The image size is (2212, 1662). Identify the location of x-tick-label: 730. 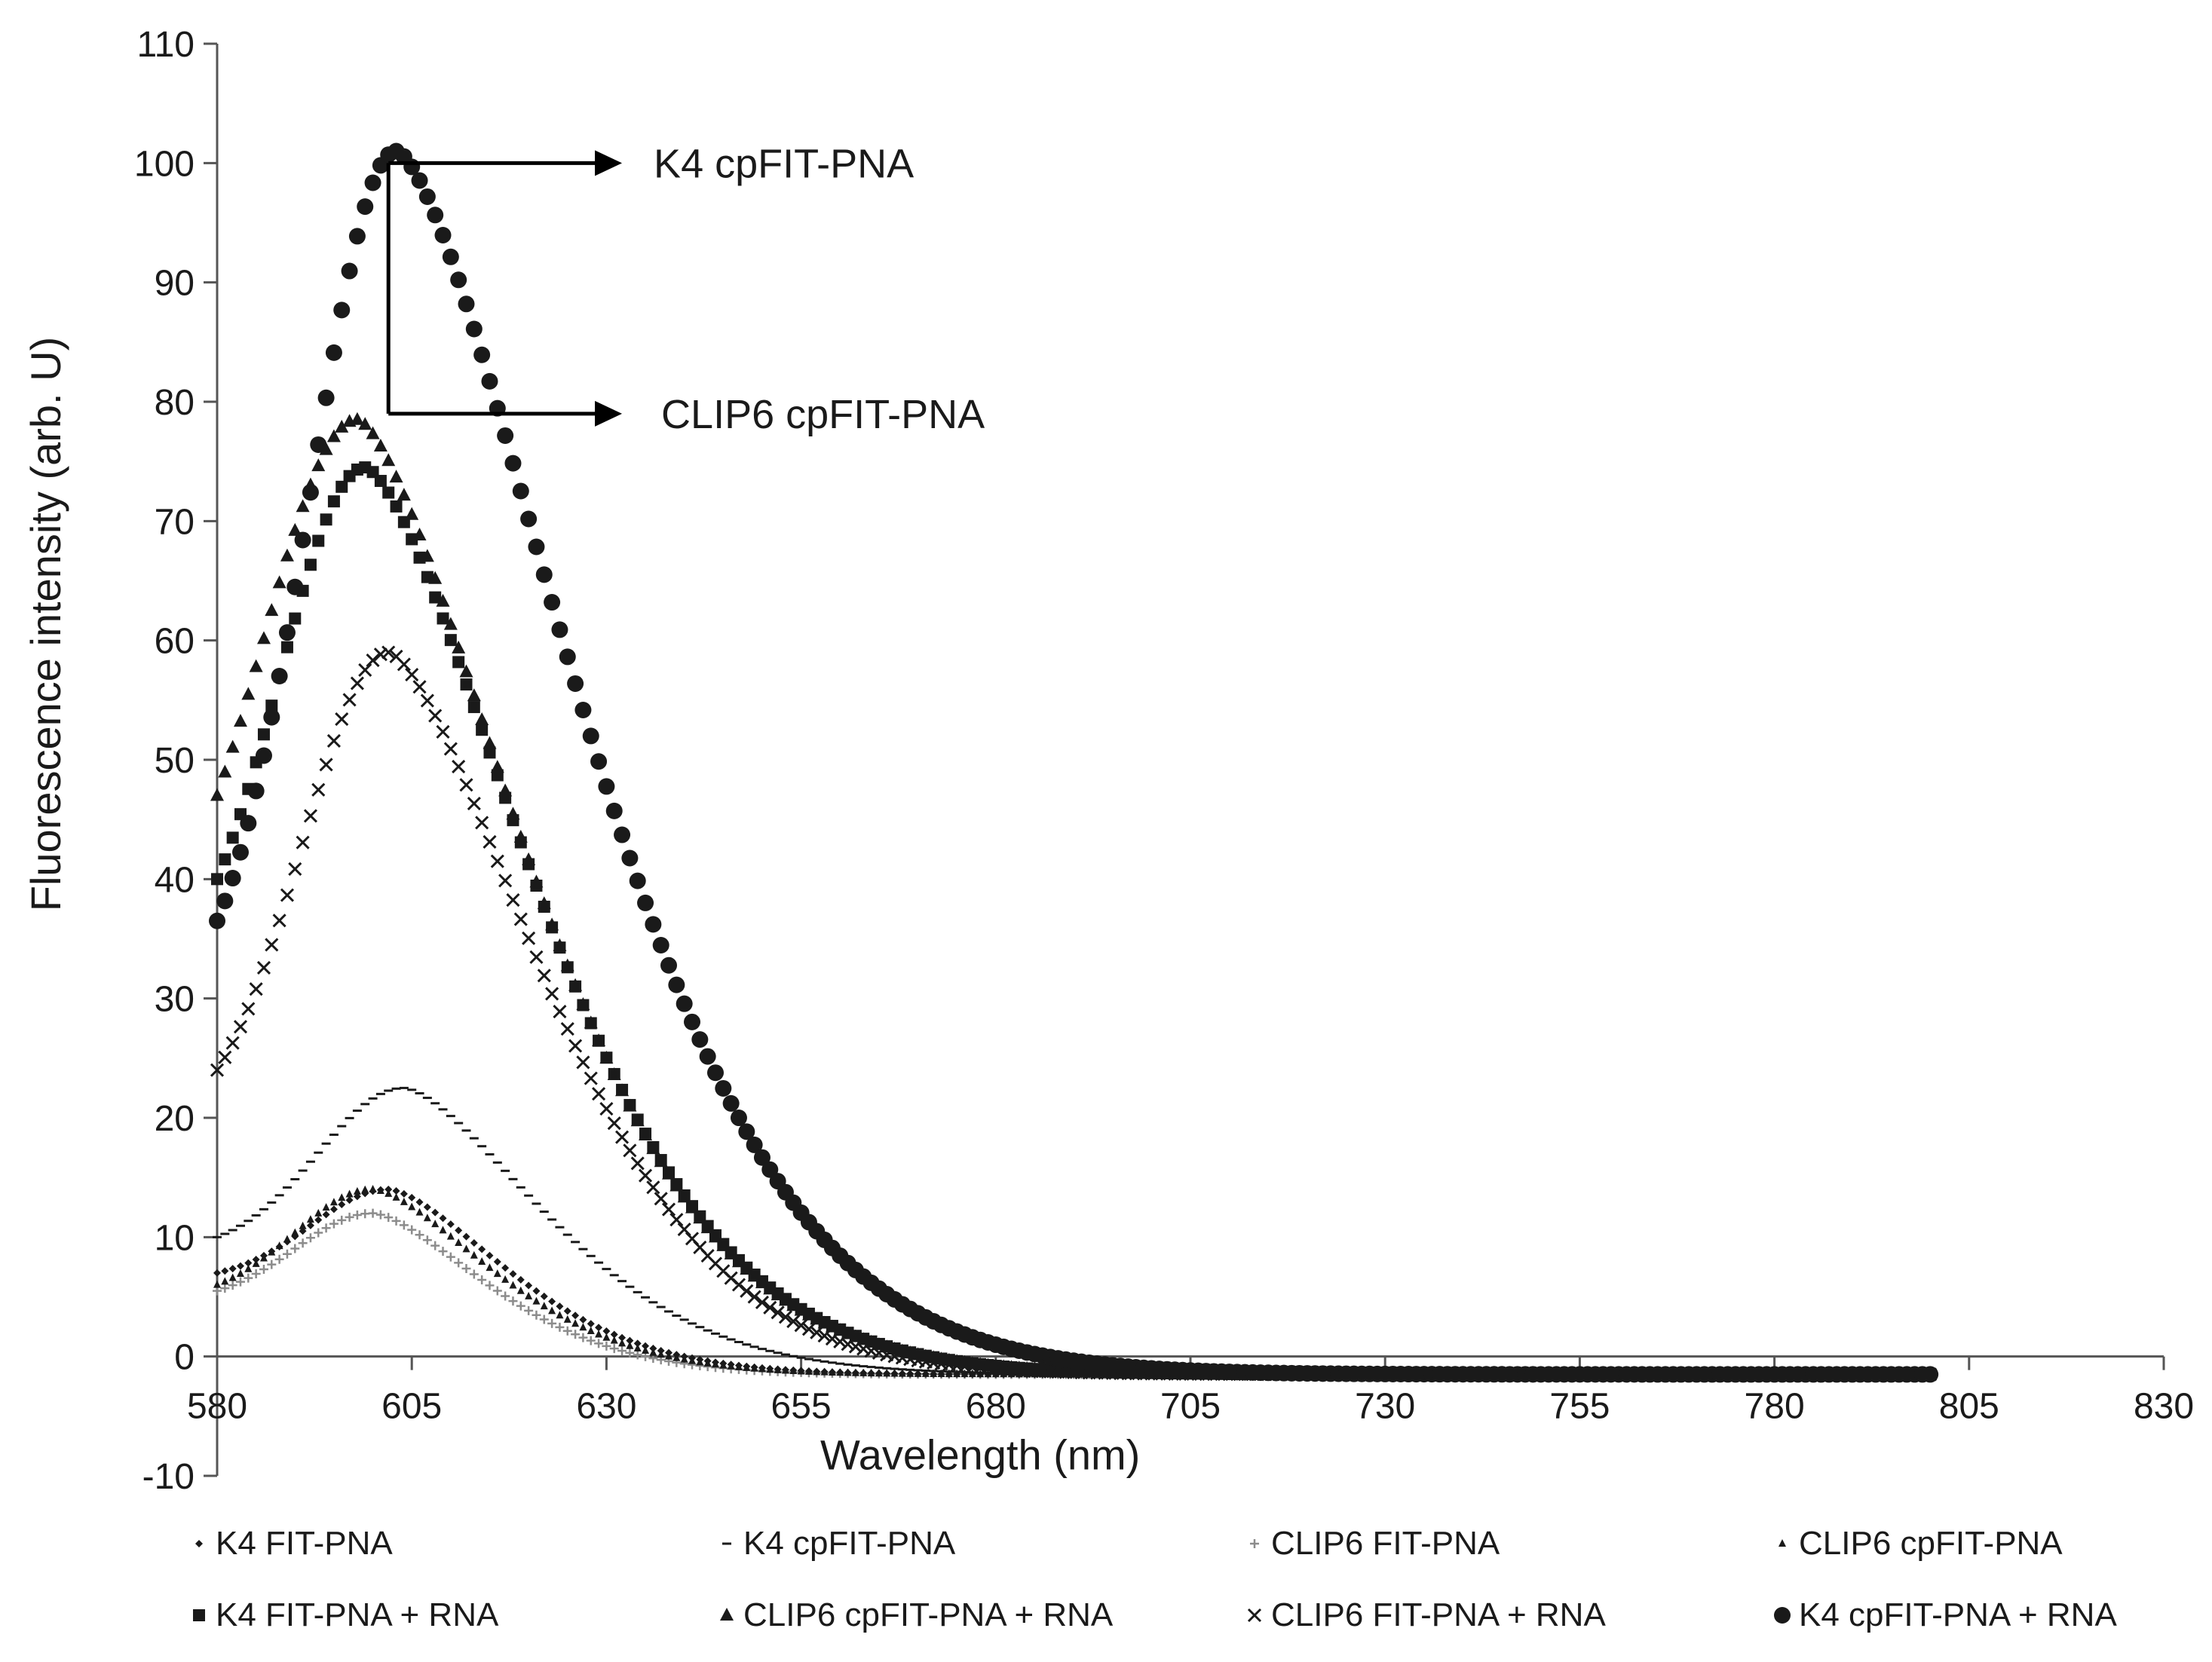
(1385, 1407).